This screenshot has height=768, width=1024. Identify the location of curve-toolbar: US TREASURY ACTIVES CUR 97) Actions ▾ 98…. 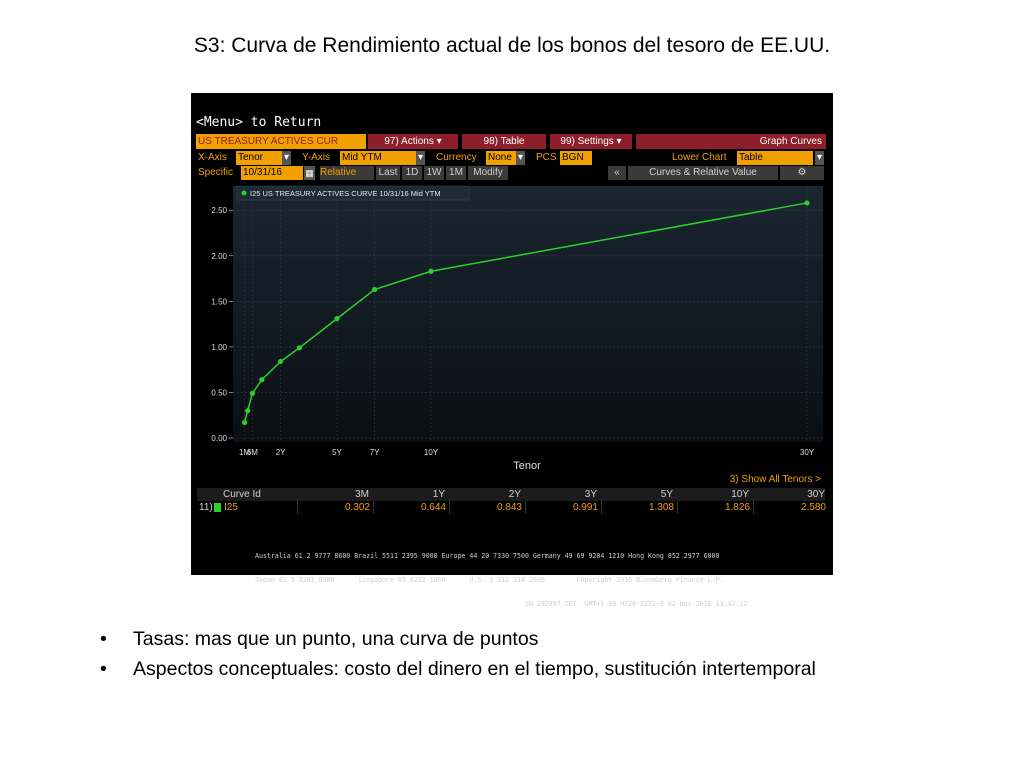
(511, 141).